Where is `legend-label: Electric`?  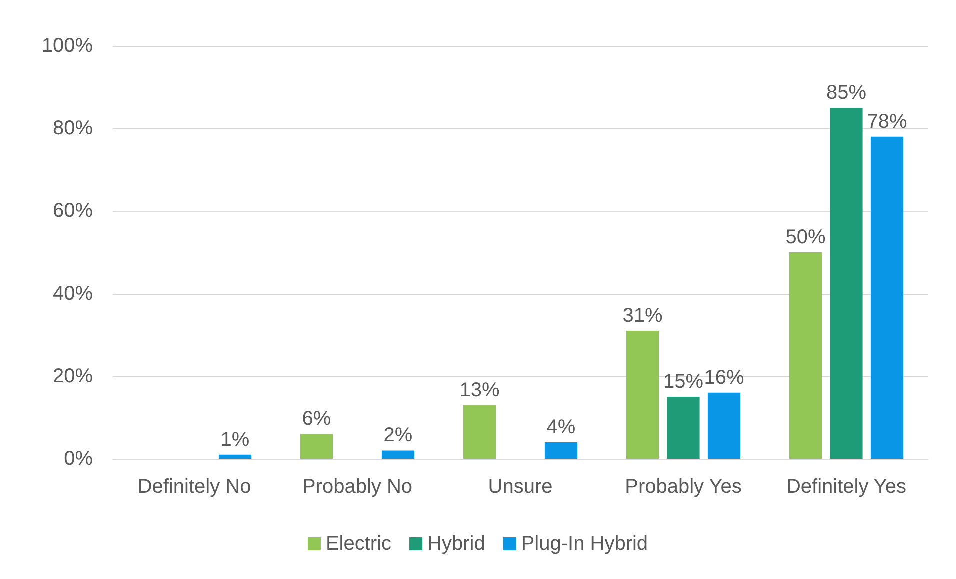 legend-label: Electric is located at coordinates (359, 544).